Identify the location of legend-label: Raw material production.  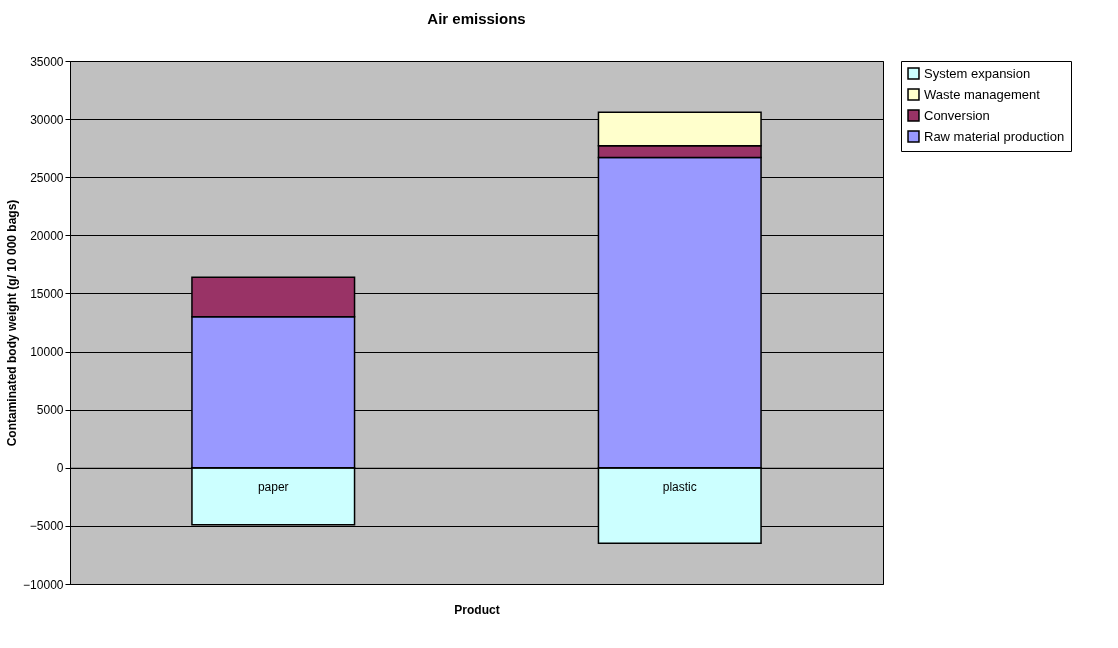
(994, 136).